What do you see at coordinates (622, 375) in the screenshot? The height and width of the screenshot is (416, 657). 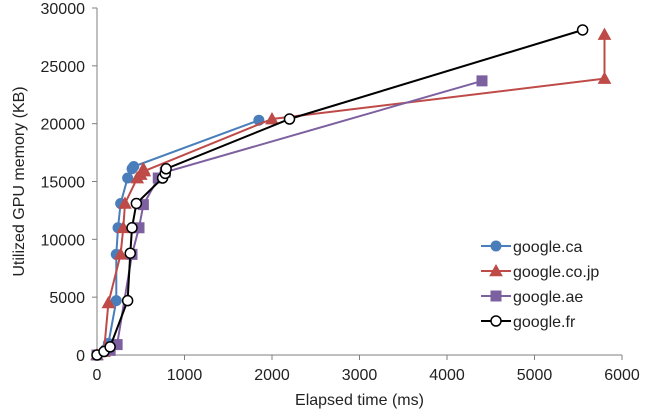 I see `x-tick-label: 6000` at bounding box center [622, 375].